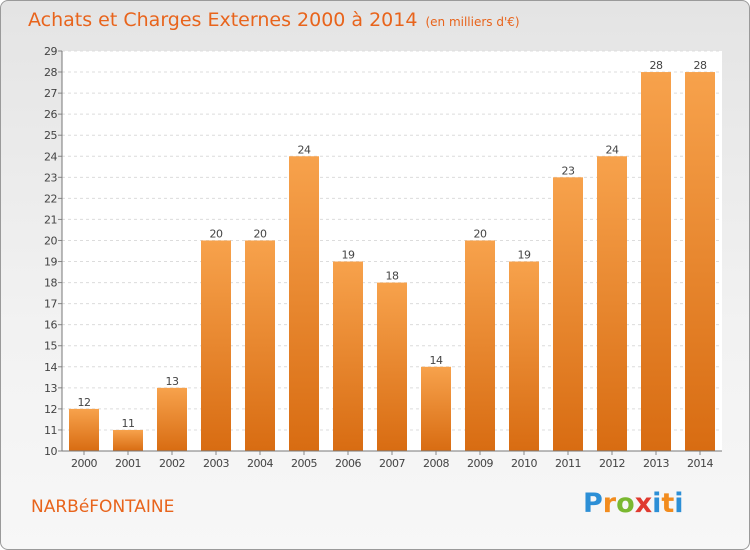  I want to click on x-tick-label: 2000, so click(84, 463).